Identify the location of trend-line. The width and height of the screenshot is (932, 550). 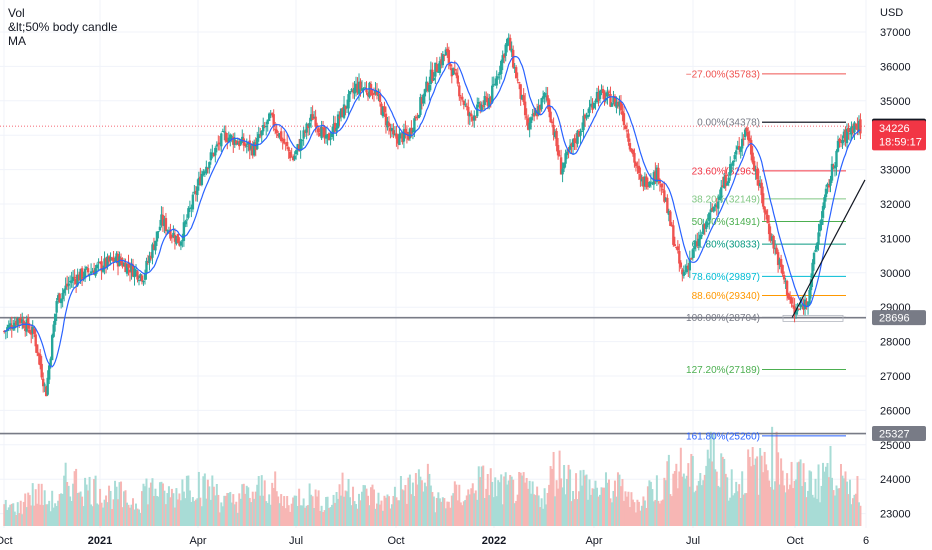
(828, 248).